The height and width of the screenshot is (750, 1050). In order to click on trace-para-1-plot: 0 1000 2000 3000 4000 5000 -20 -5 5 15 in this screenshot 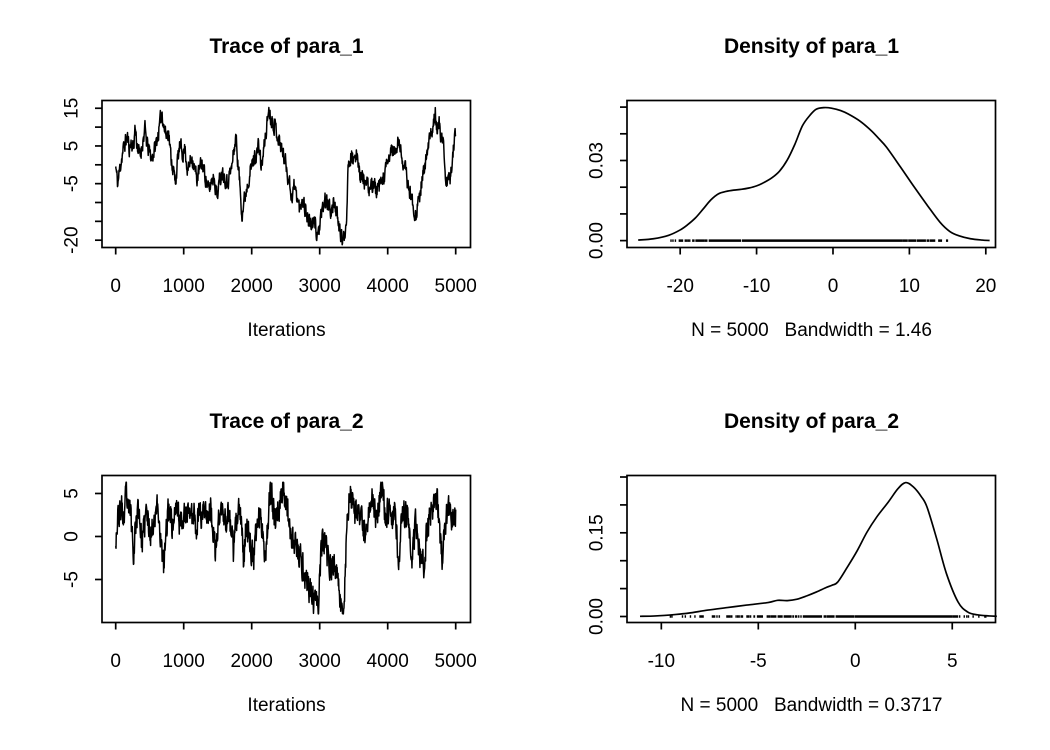, I will do `click(269, 197)`.